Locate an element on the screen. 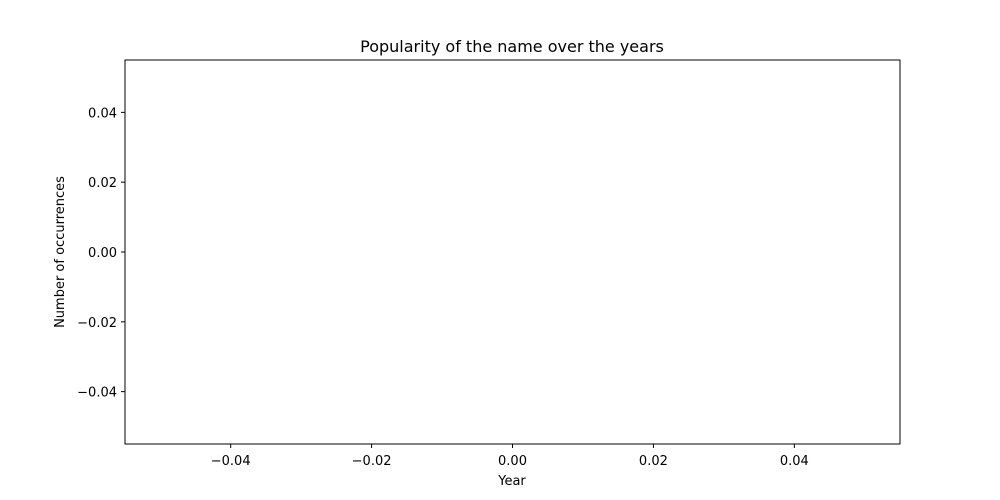 This screenshot has height=500, width=1000. y-axis: −0.04 −0.02 0.00 0.02 0.04 is located at coordinates (101, 253).